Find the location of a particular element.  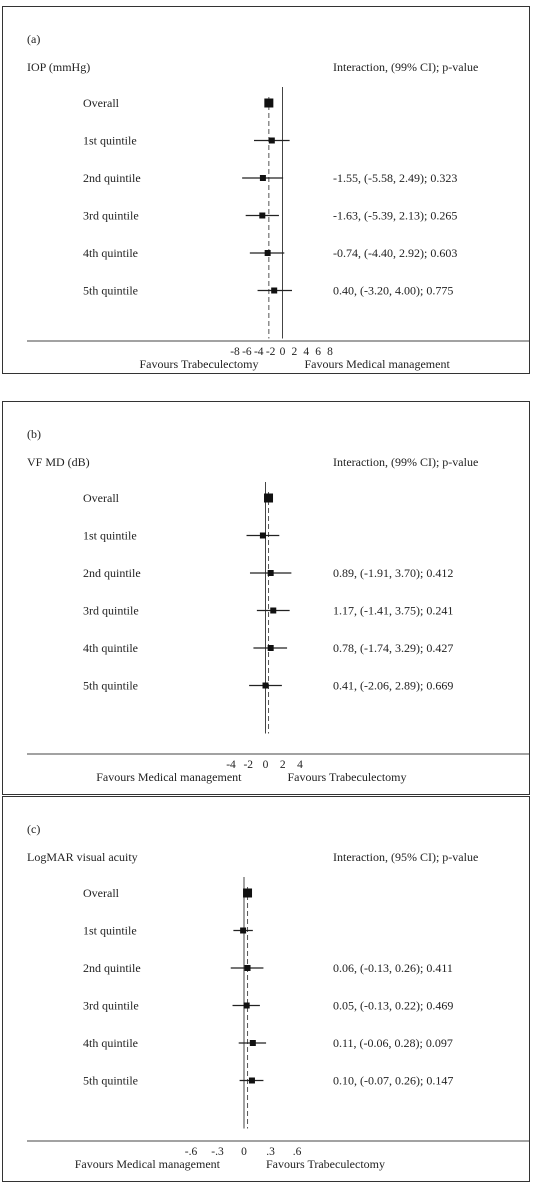

tick-label: .6 is located at coordinates (297, 1152).